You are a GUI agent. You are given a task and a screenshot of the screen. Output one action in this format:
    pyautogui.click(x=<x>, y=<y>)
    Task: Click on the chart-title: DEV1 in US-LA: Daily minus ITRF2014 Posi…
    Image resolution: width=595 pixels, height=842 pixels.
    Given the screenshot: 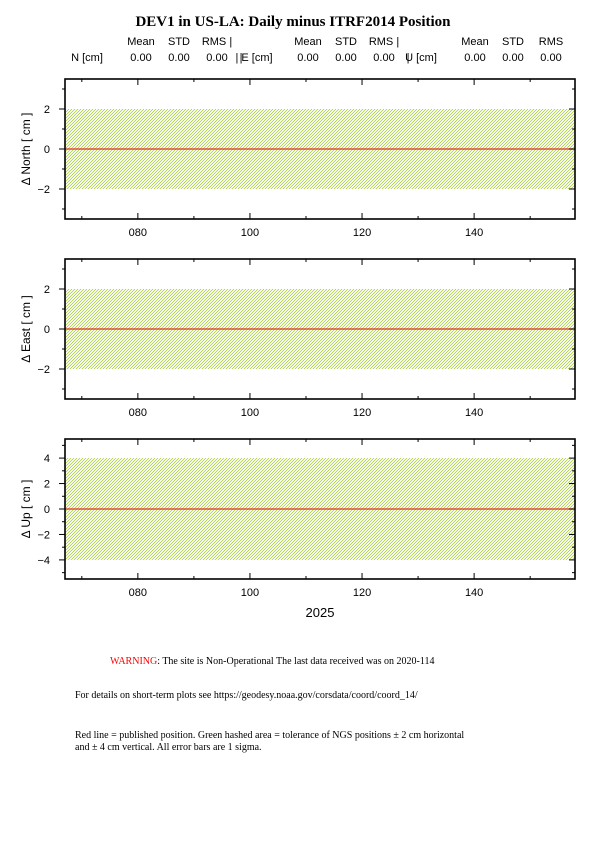 What is the action you would take?
    pyautogui.click(x=293, y=22)
    